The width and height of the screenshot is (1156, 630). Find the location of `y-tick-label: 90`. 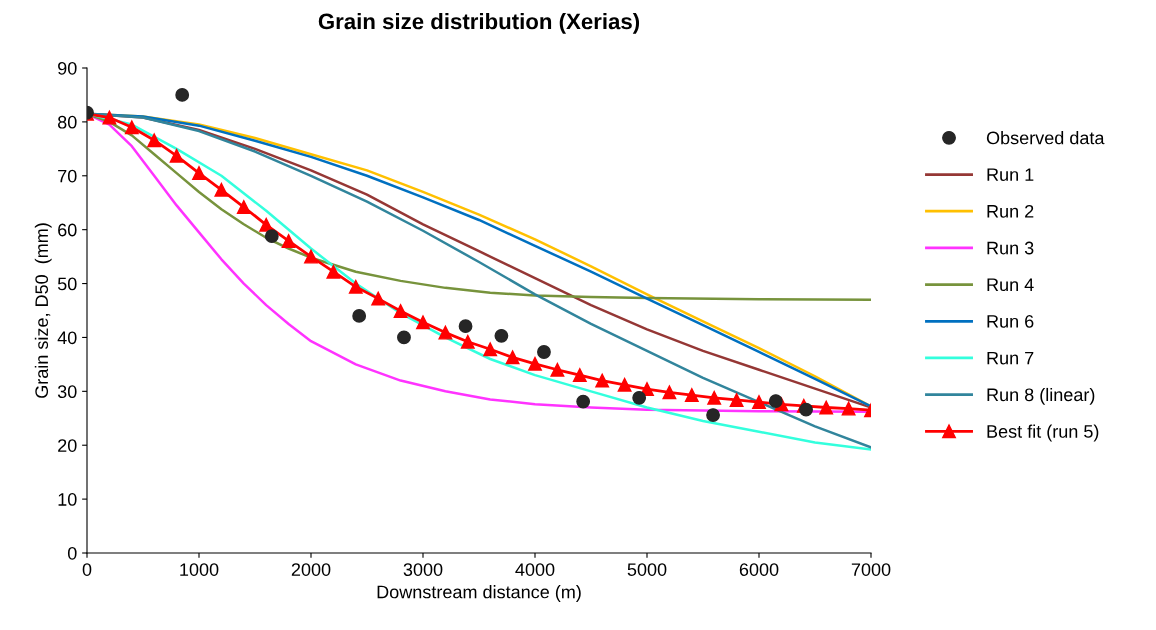

y-tick-label: 90 is located at coordinates (67, 68).